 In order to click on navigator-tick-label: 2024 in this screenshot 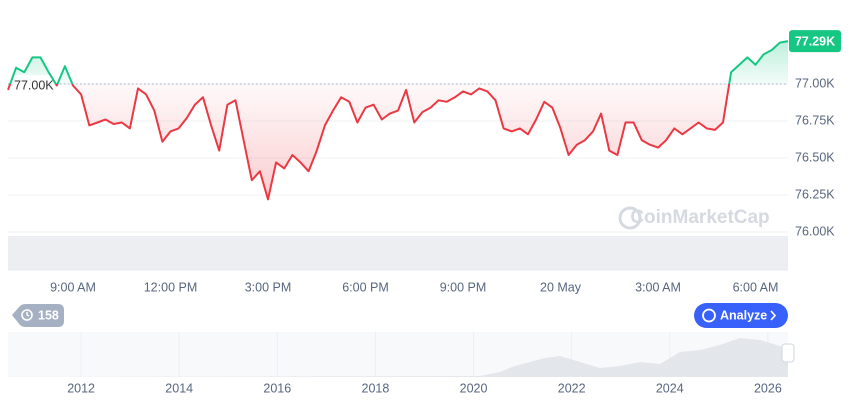, I will do `click(670, 388)`.